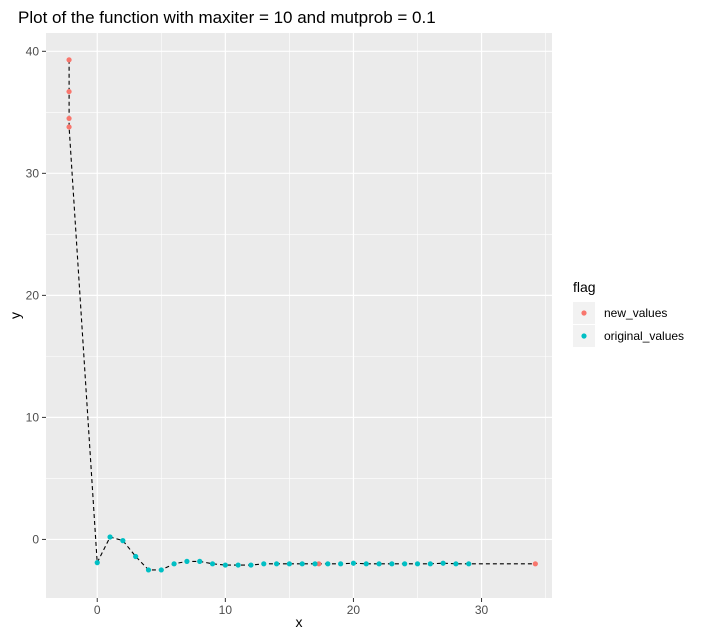  What do you see at coordinates (33, 417) in the screenshot?
I see `y-tick-label: 10` at bounding box center [33, 417].